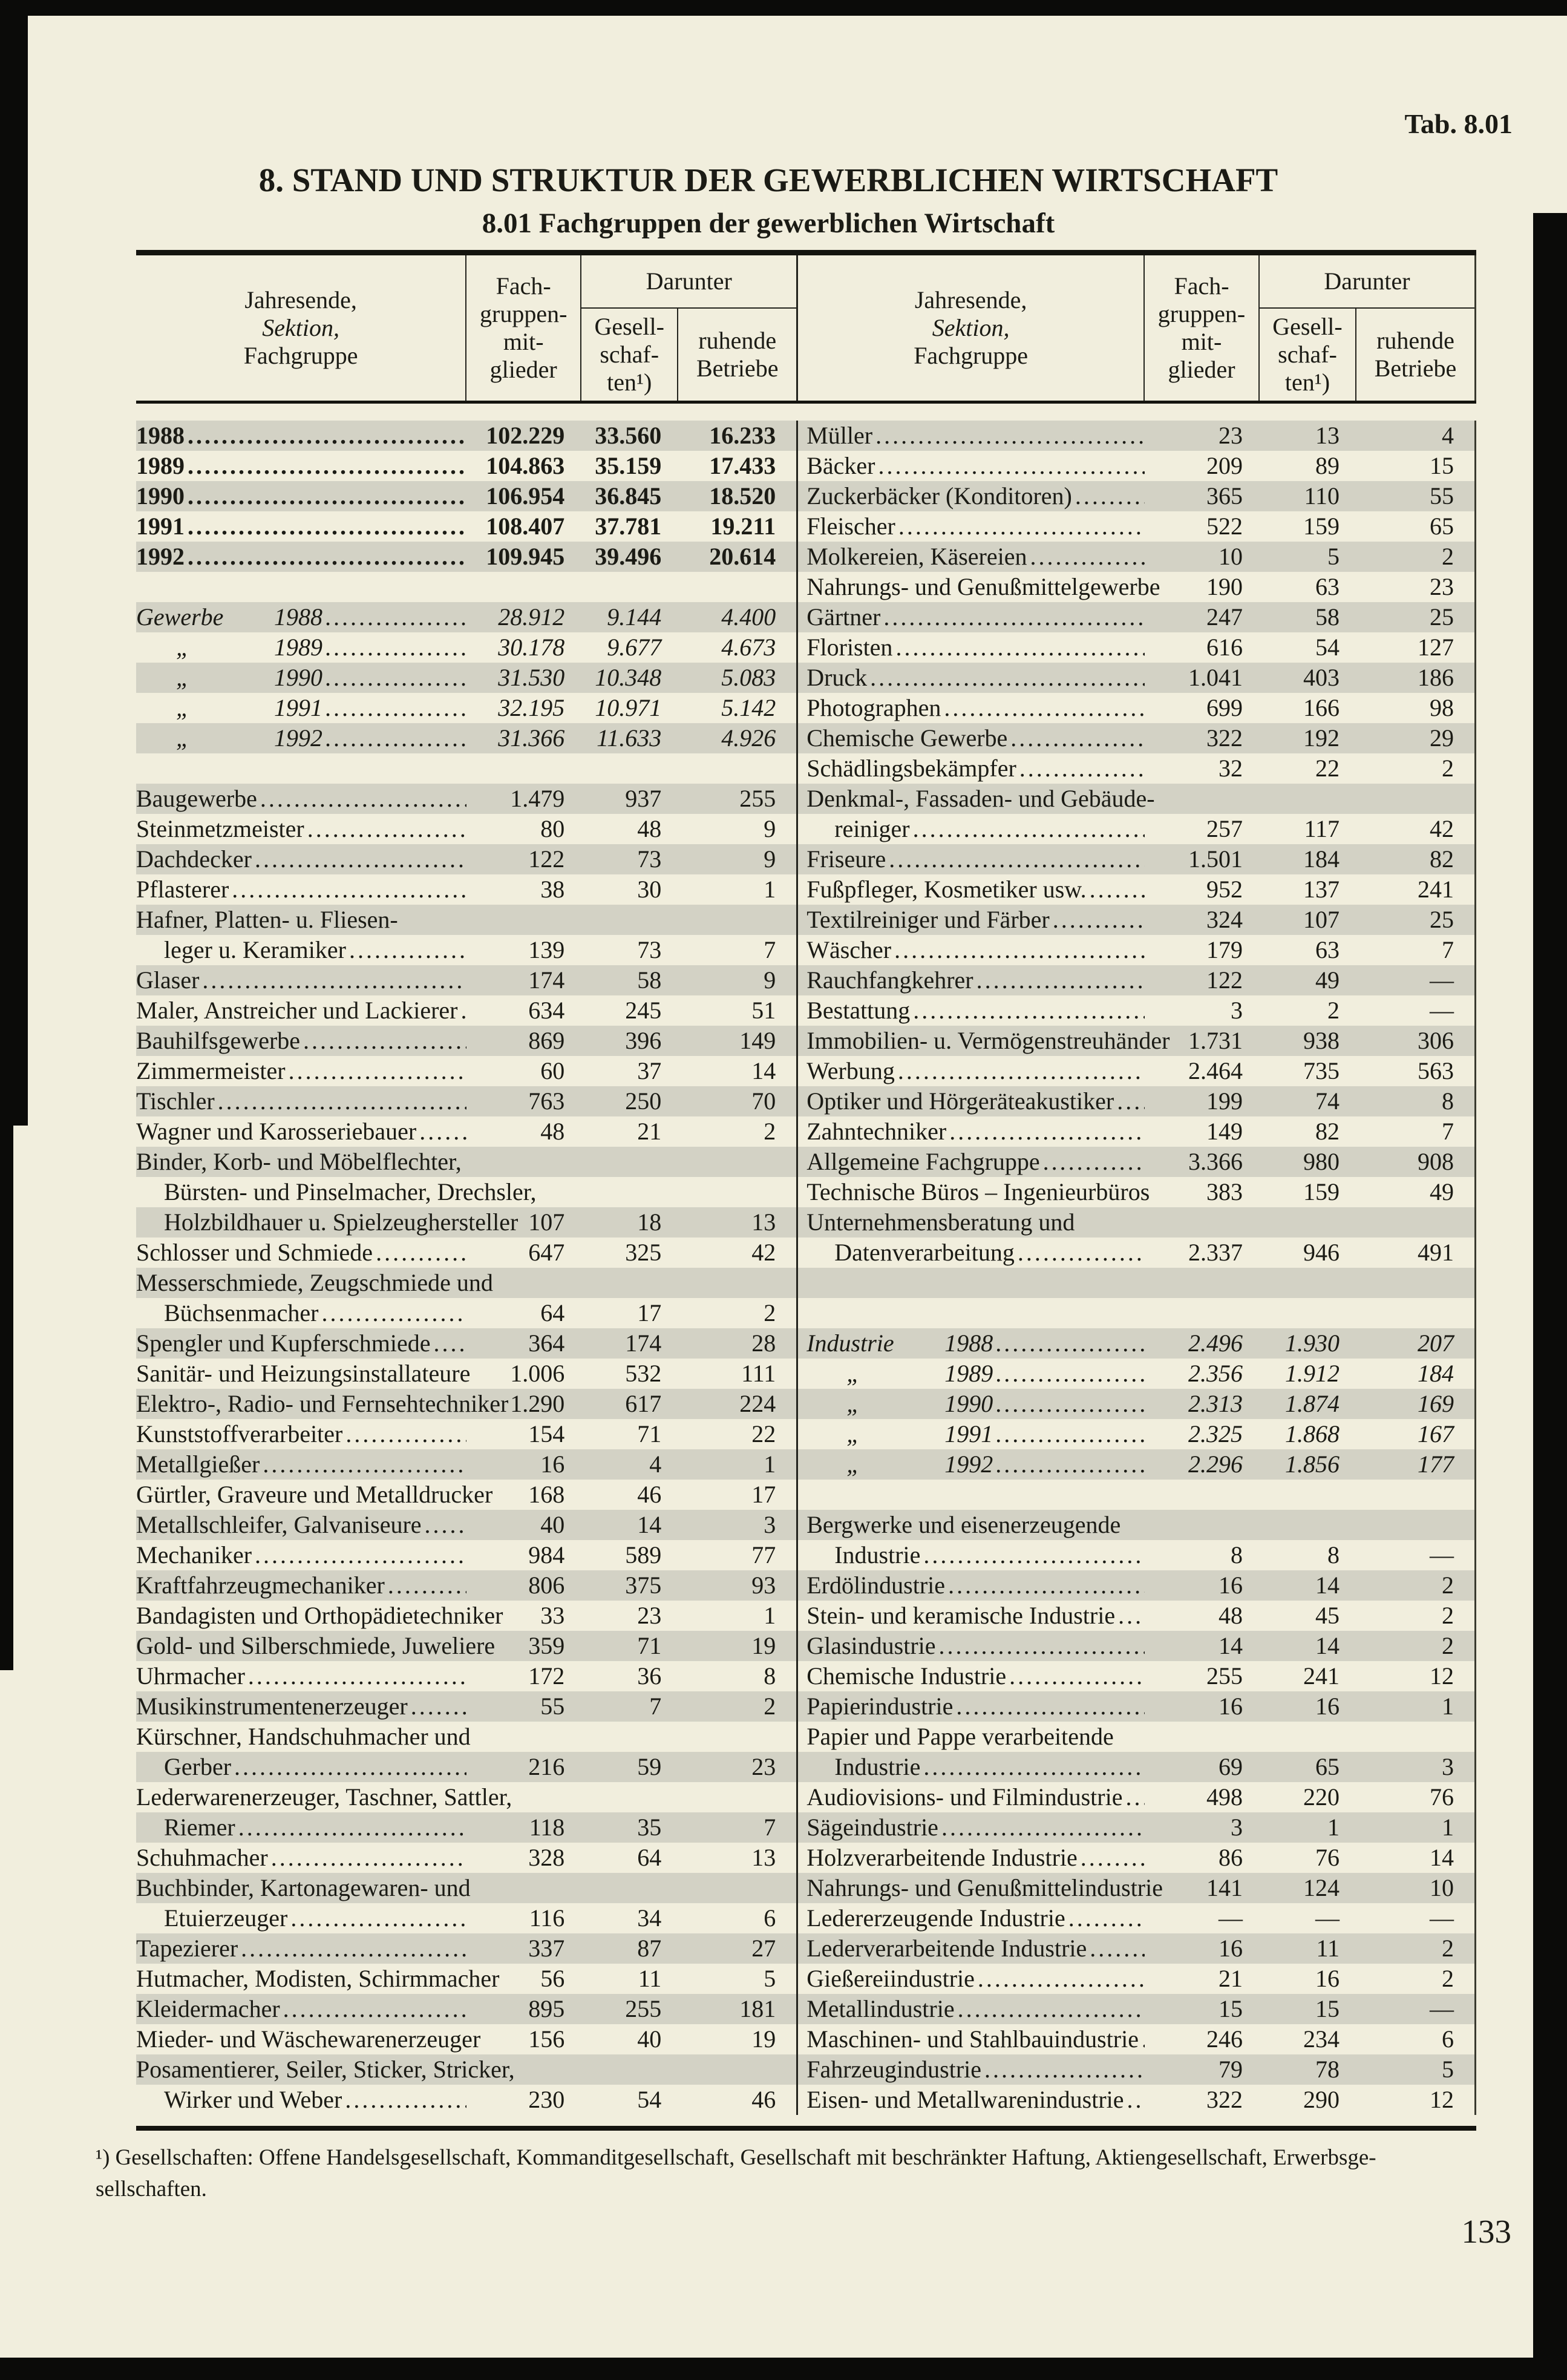 Image resolution: width=1567 pixels, height=2380 pixels. Describe the element at coordinates (1231, 1948) in the screenshot. I see `cell-value: 16` at that location.